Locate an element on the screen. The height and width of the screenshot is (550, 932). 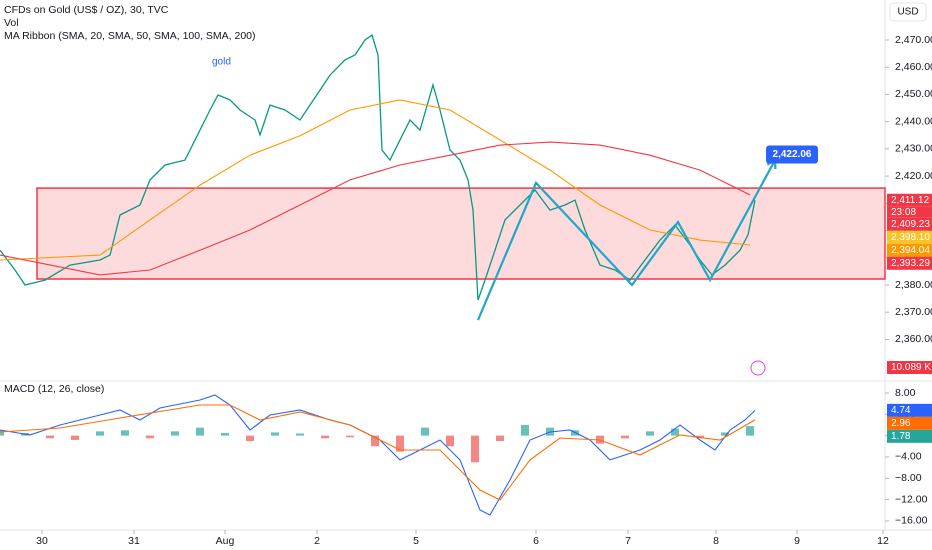
callout-label: 2,422.06 is located at coordinates (792, 154).